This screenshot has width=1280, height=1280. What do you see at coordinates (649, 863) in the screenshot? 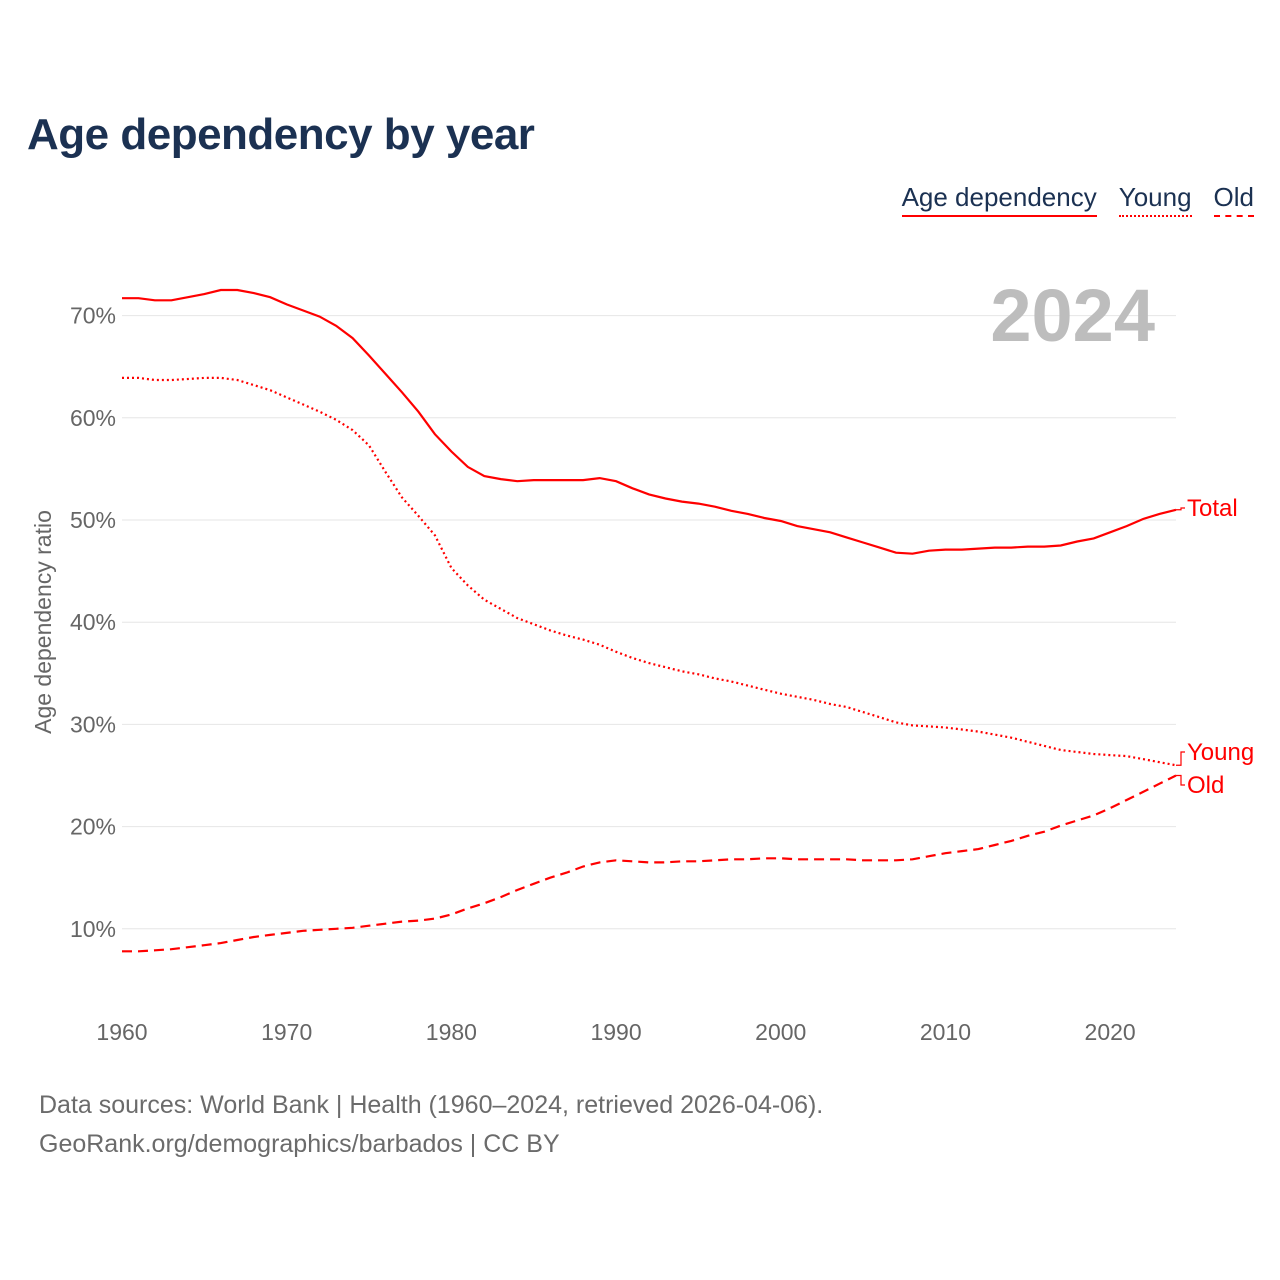
I see `series-line-old` at bounding box center [649, 863].